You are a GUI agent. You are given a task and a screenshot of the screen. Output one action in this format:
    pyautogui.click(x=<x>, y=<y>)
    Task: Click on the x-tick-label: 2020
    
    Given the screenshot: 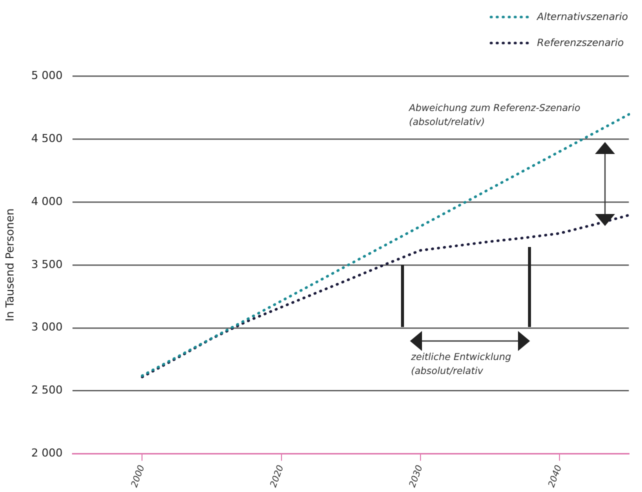 What is the action you would take?
    pyautogui.click(x=277, y=476)
    